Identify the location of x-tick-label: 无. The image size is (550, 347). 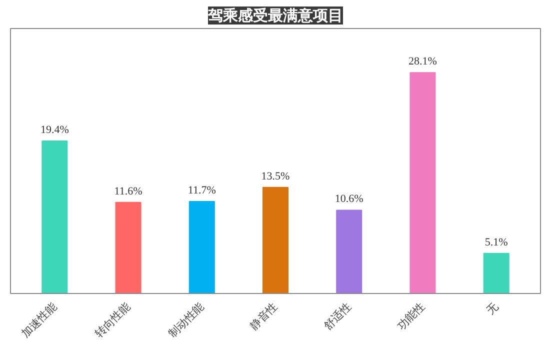
(492, 308).